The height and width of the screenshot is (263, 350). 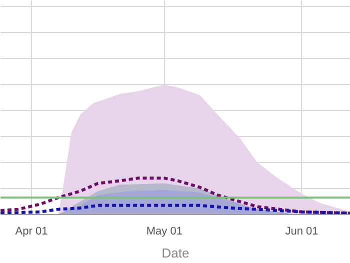 I want to click on x-axis-title: Date, so click(x=176, y=253).